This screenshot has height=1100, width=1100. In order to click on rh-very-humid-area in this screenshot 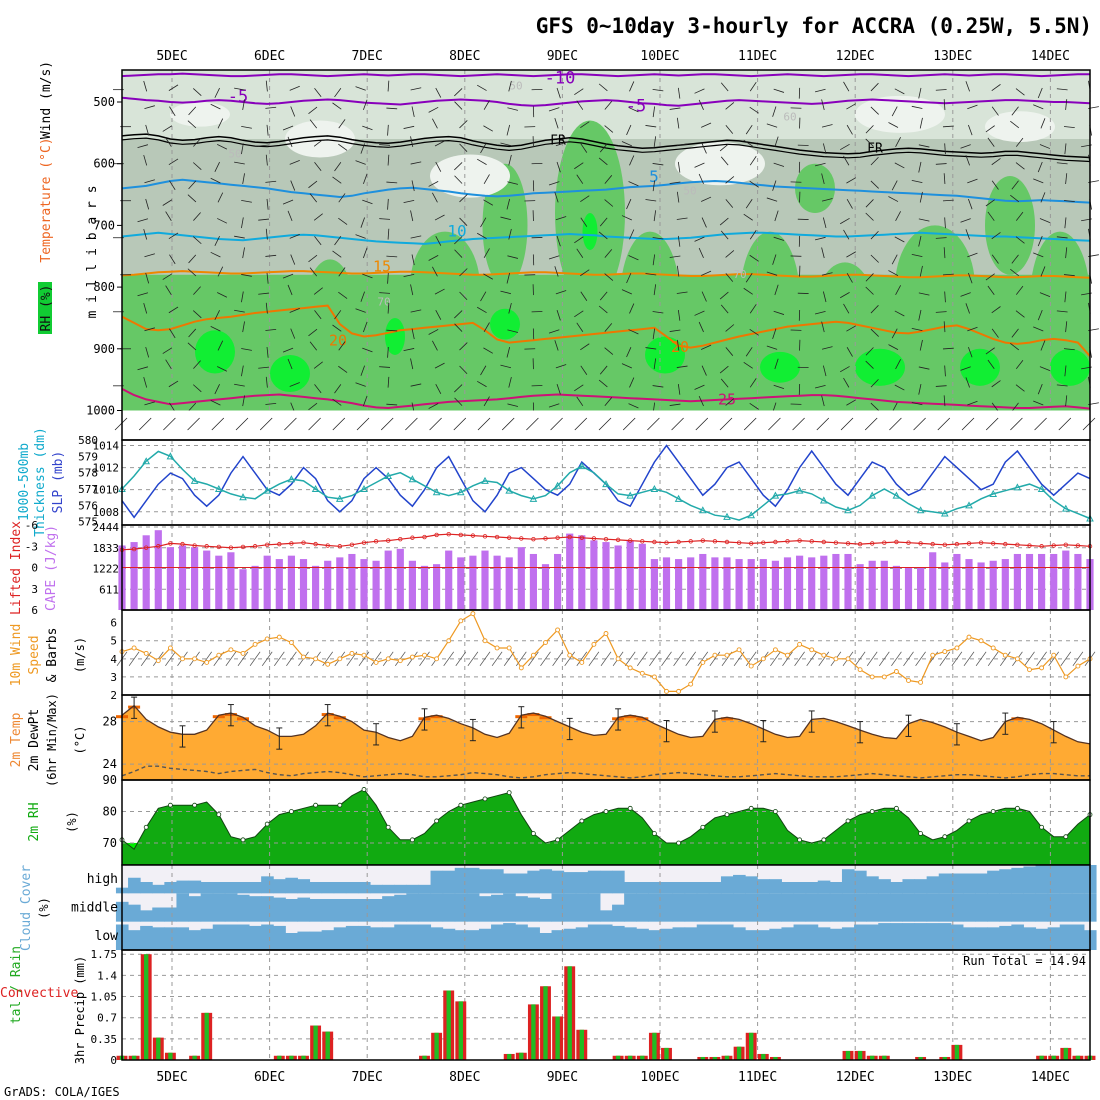, I will do `click(780, 367)`.